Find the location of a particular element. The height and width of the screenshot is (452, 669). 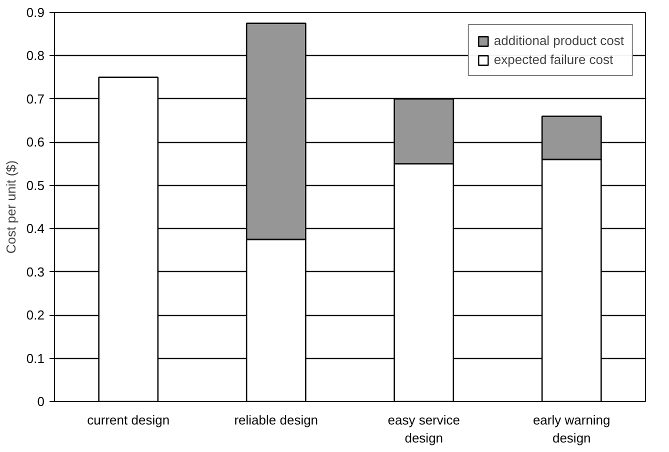

x-tick-label: reliable design is located at coordinates (276, 420).